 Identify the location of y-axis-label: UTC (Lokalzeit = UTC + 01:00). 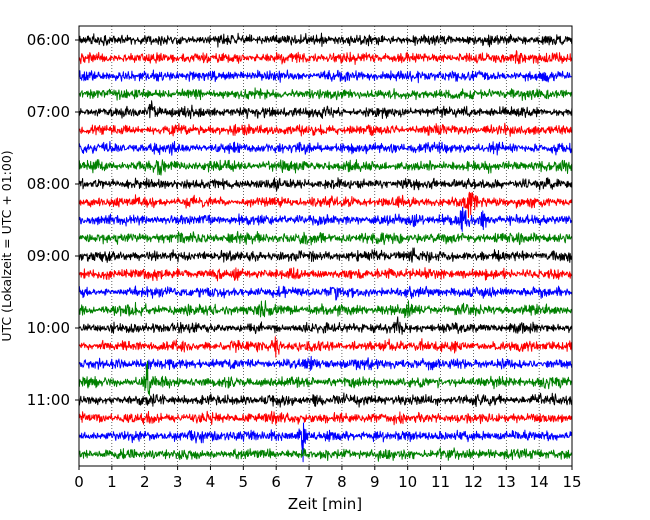
(7, 245).